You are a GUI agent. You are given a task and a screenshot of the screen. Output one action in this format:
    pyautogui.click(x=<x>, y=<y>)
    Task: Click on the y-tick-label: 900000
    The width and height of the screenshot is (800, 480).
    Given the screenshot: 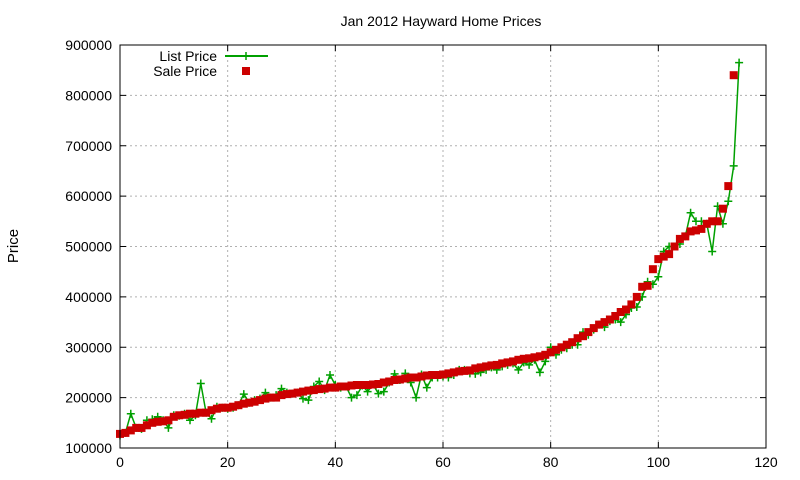 What is the action you would take?
    pyautogui.click(x=88, y=45)
    